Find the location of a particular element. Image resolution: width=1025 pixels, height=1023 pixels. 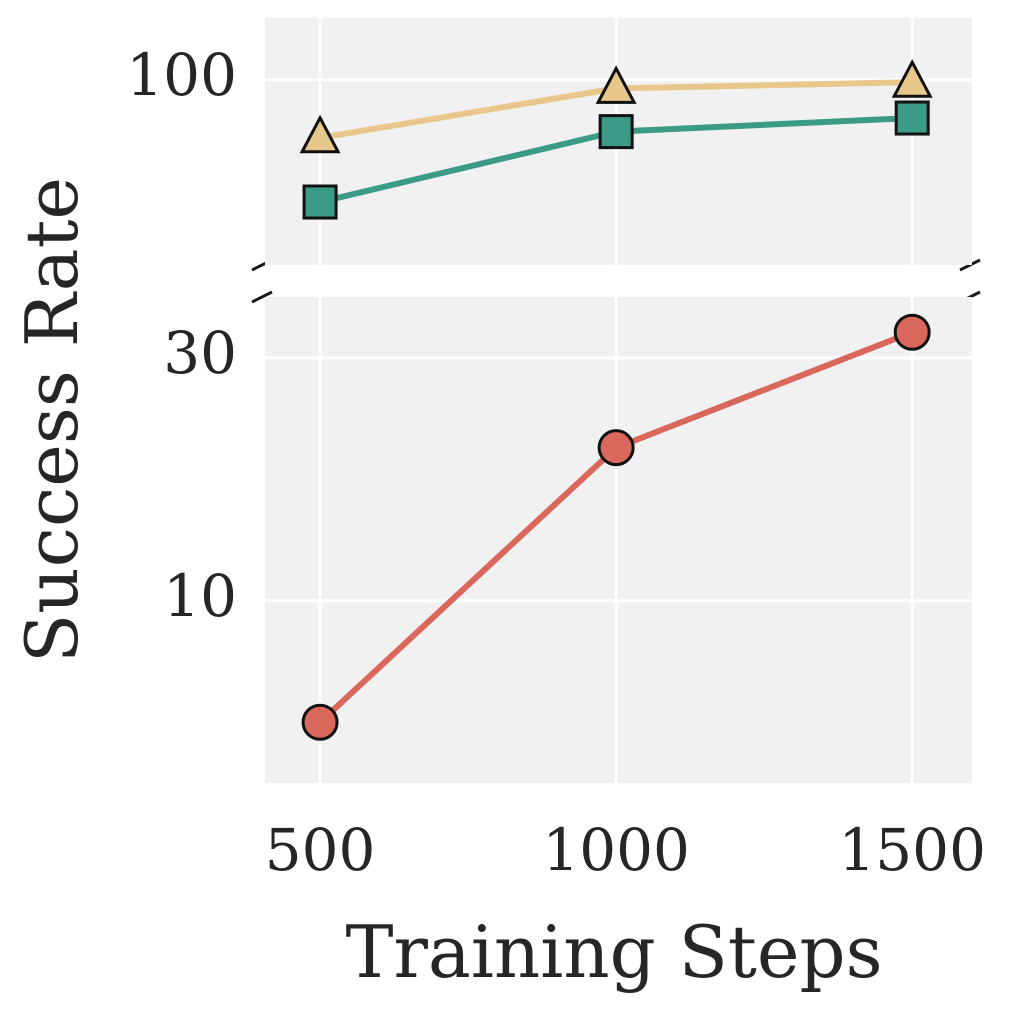

x-tick-label: 1500 is located at coordinates (912, 850).